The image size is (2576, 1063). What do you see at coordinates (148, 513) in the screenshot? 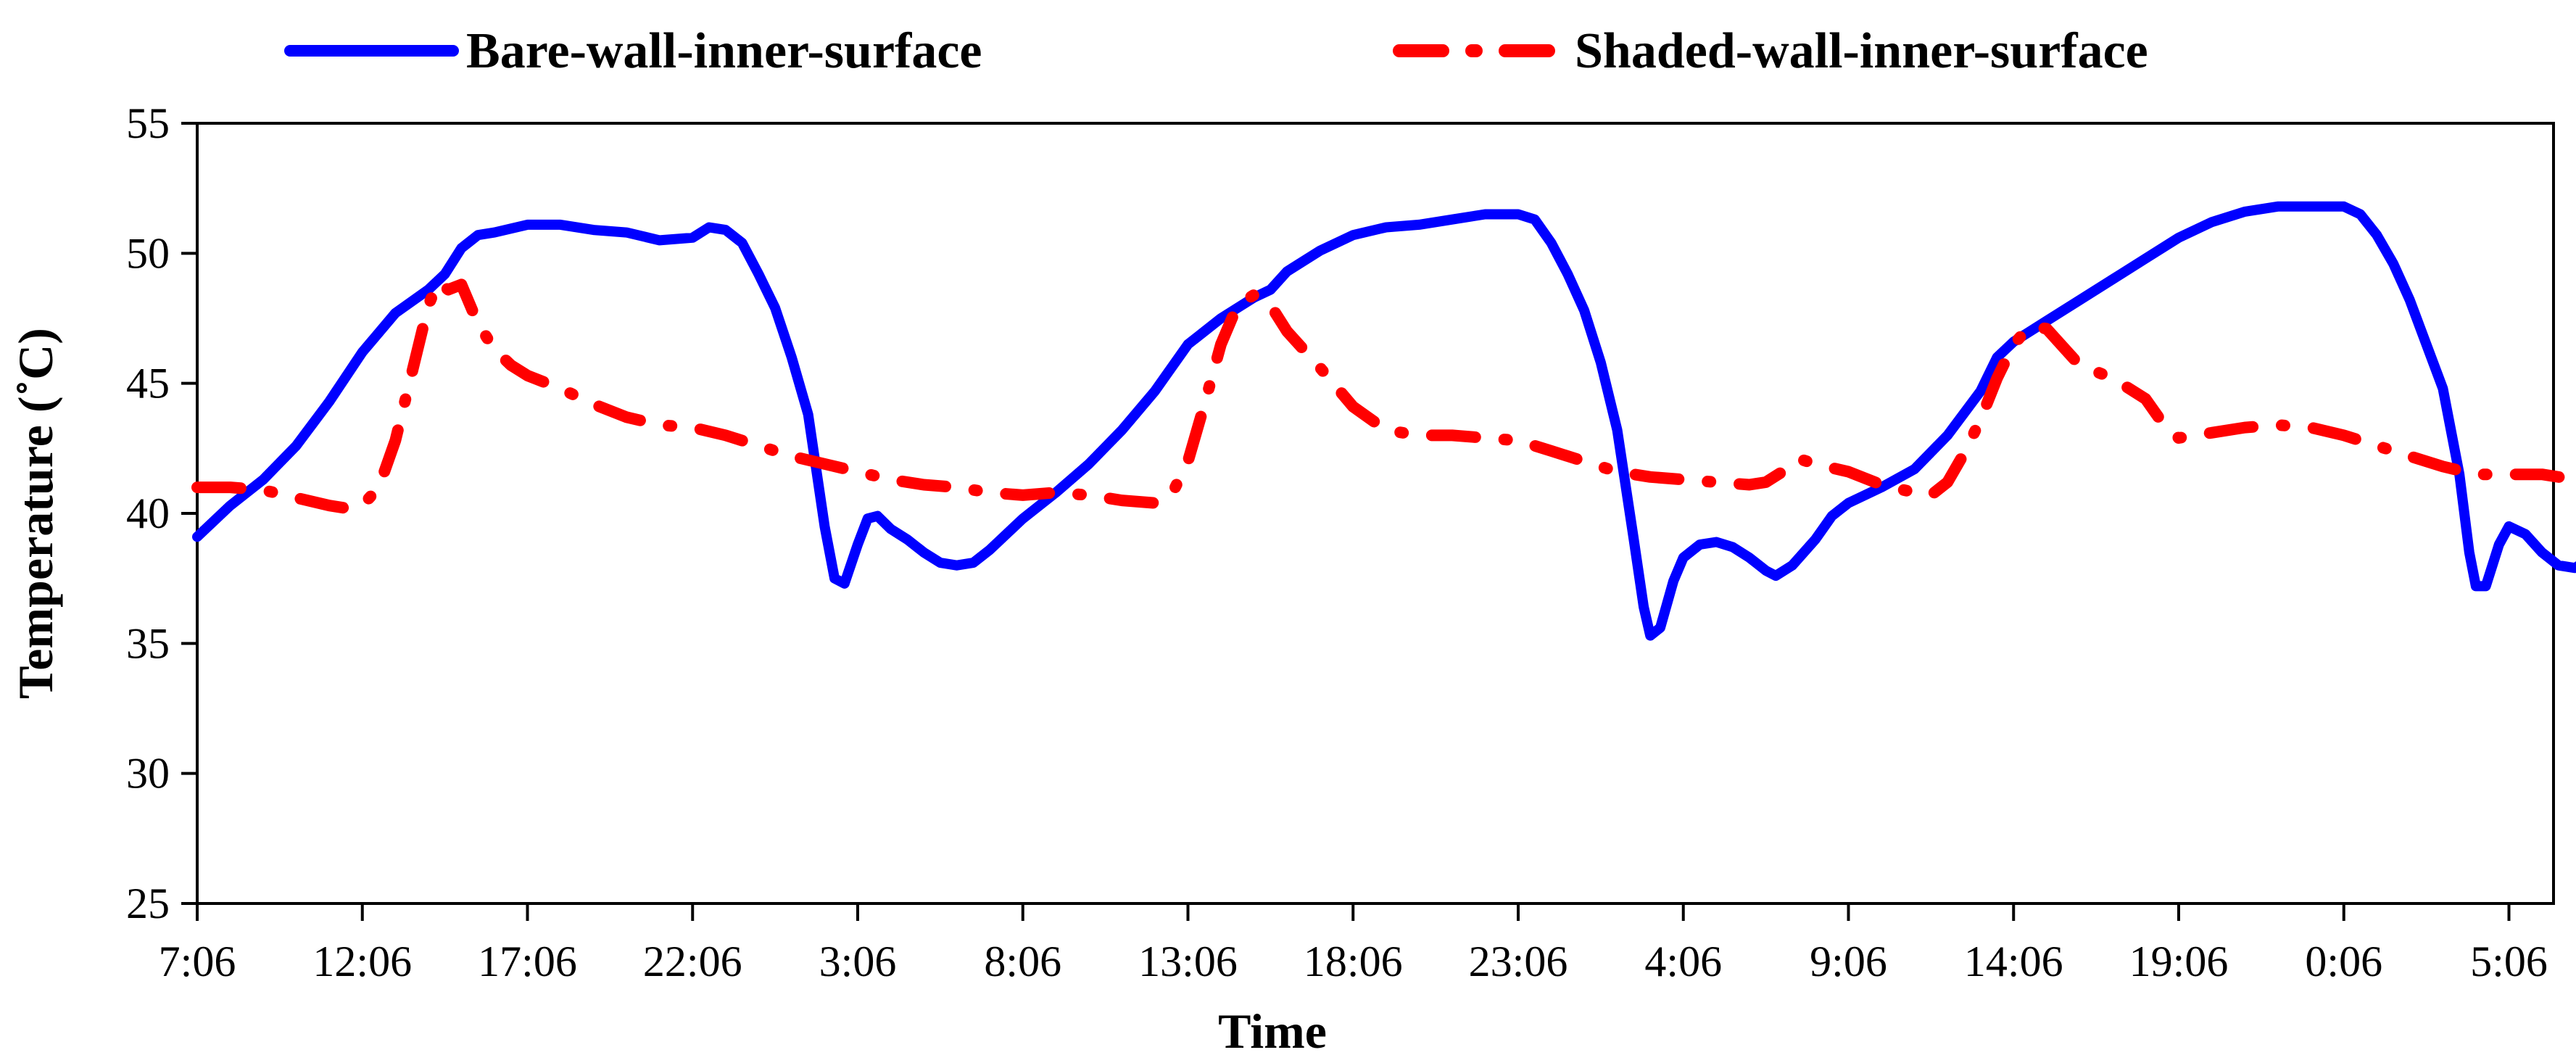
I see `y-tick-label: 40` at bounding box center [148, 513].